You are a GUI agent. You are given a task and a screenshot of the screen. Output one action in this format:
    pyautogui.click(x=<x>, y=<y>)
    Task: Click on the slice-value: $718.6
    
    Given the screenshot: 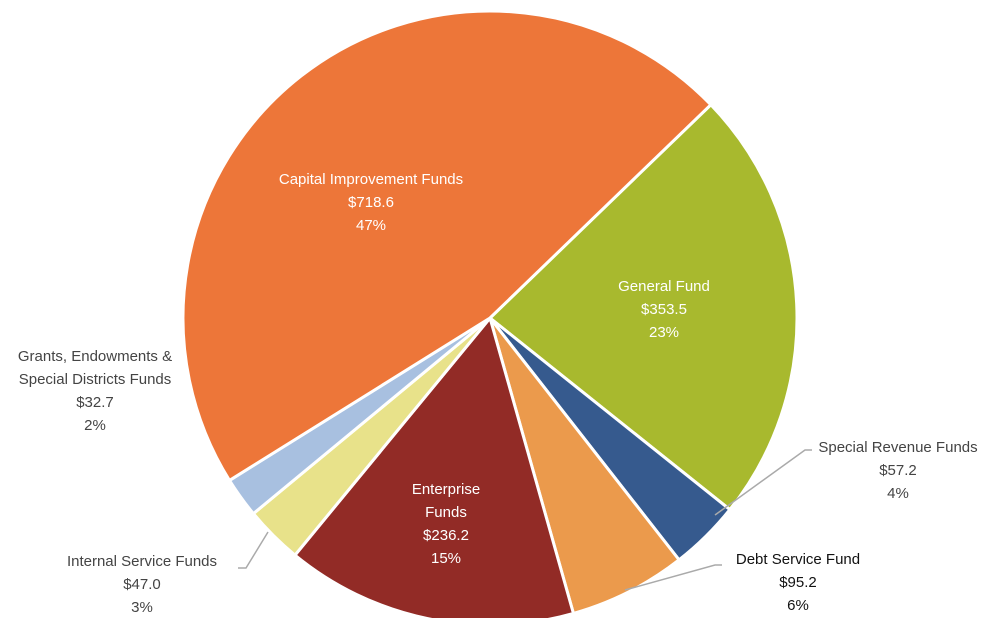 What is the action you would take?
    pyautogui.click(x=371, y=202)
    